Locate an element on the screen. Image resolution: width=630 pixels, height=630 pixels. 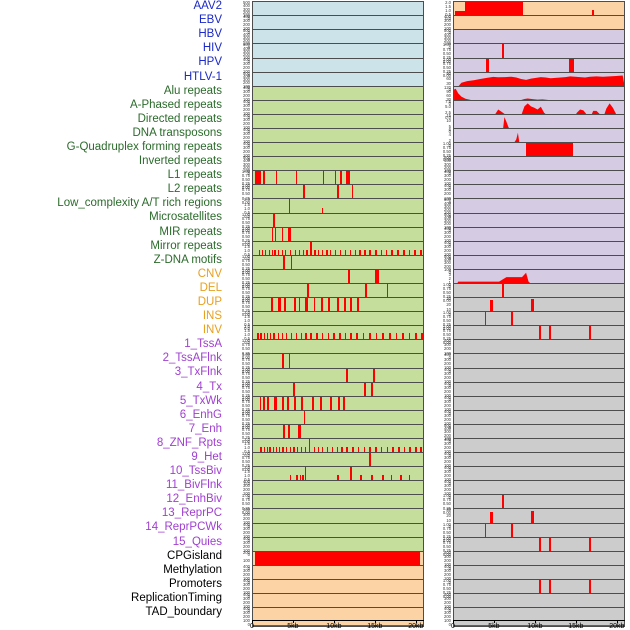
x-axis-line is located at coordinates (338, 620).